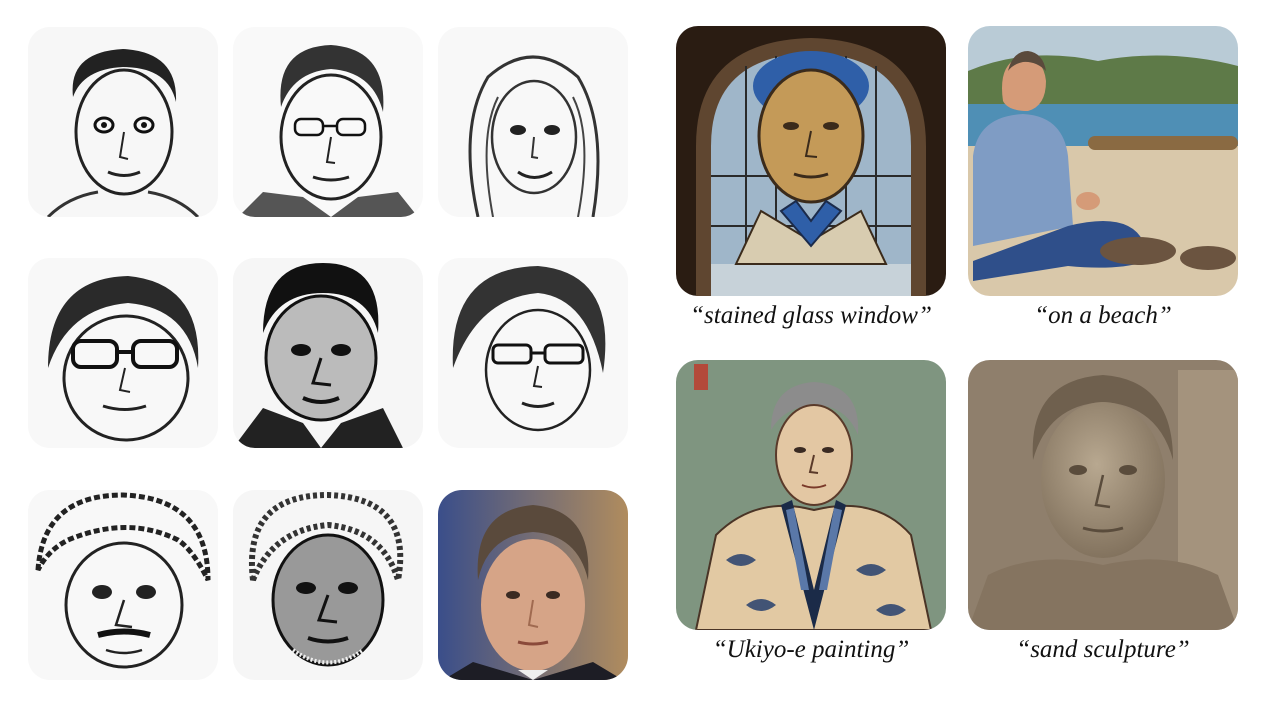 Image resolution: width=1280 pixels, height=720 pixels. What do you see at coordinates (811, 649) in the screenshot?
I see `caption-ukiyo-e: “Ukiyo-e painting”` at bounding box center [811, 649].